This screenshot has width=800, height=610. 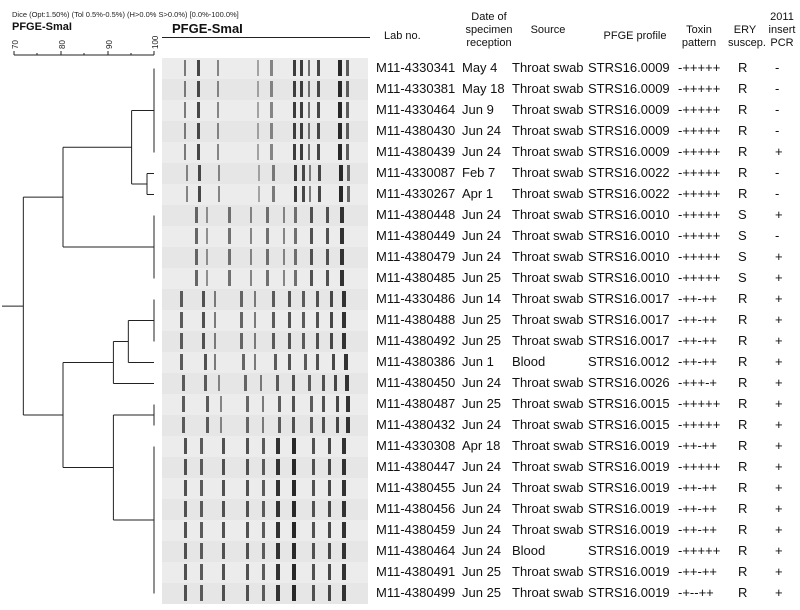 I want to click on scale-label-80: 80, so click(x=62, y=44).